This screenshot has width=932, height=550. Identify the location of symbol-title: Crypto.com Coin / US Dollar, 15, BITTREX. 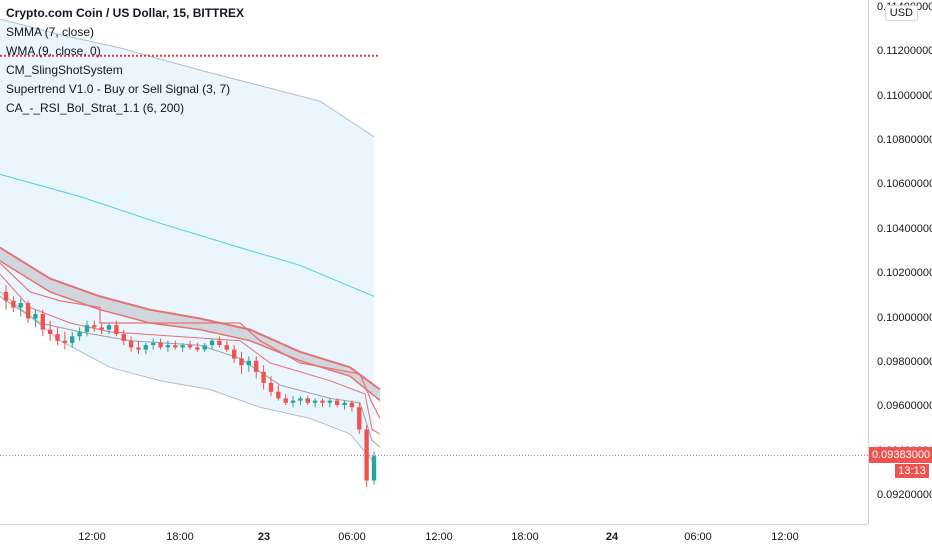
(125, 13).